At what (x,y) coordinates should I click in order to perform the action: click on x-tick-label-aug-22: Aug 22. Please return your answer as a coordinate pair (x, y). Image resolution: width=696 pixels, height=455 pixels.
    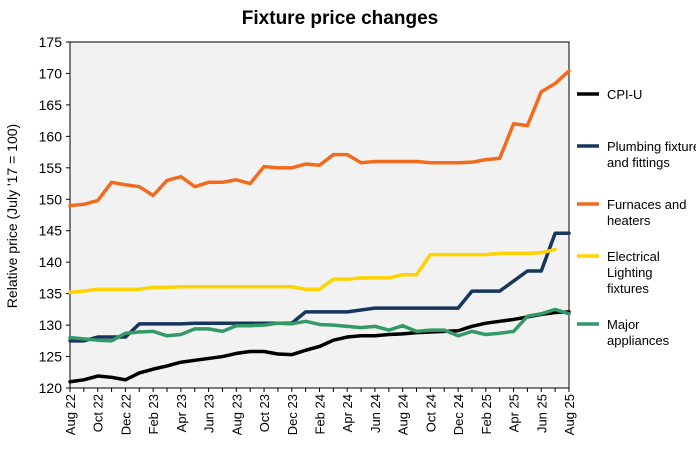
    Looking at the image, I should click on (70, 414).